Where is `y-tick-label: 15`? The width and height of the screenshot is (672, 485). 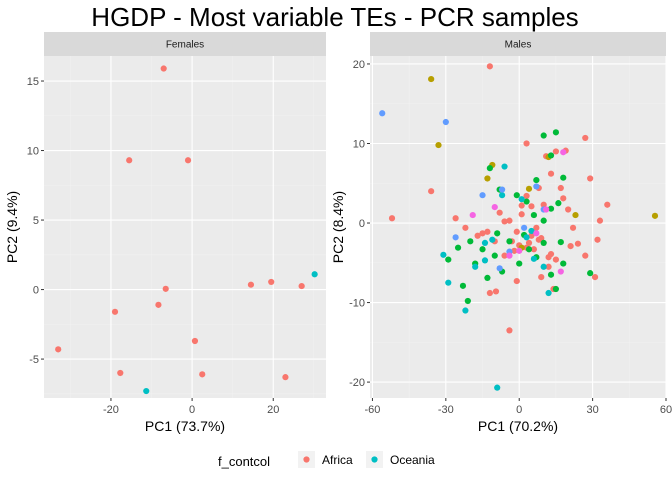
y-tick-label: 15 is located at coordinates (33, 82).